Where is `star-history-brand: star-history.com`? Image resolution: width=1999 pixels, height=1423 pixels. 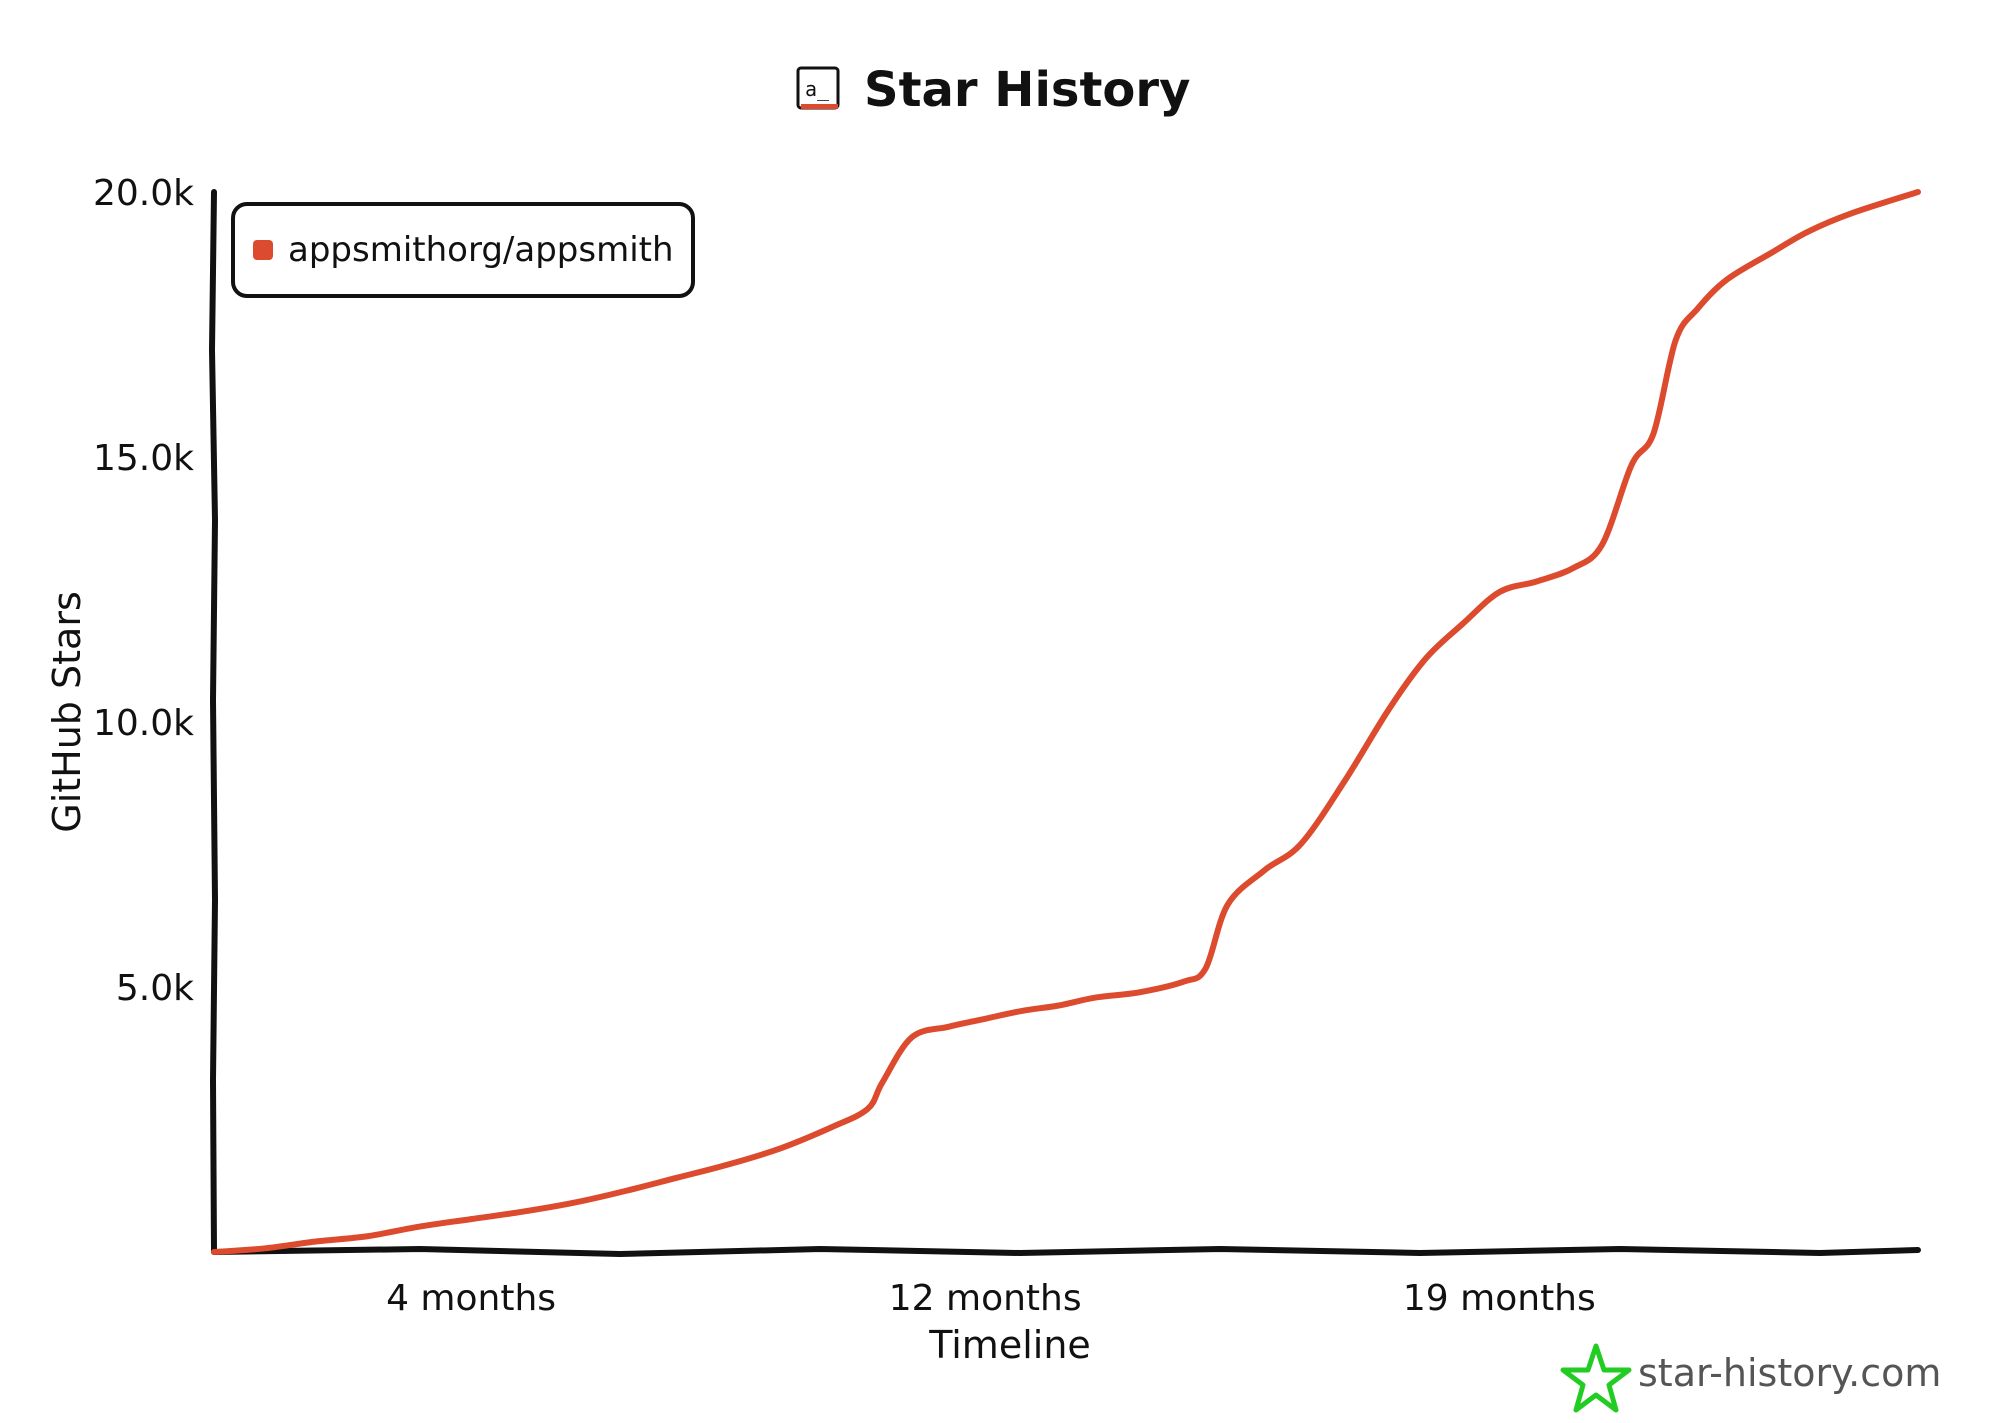 star-history-brand: star-history.com is located at coordinates (1750, 1378).